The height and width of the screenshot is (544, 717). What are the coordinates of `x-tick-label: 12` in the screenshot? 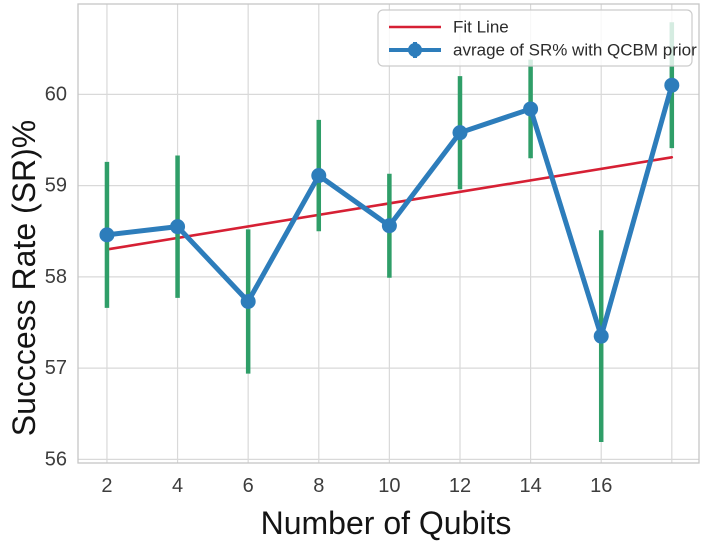 It's located at (460, 486).